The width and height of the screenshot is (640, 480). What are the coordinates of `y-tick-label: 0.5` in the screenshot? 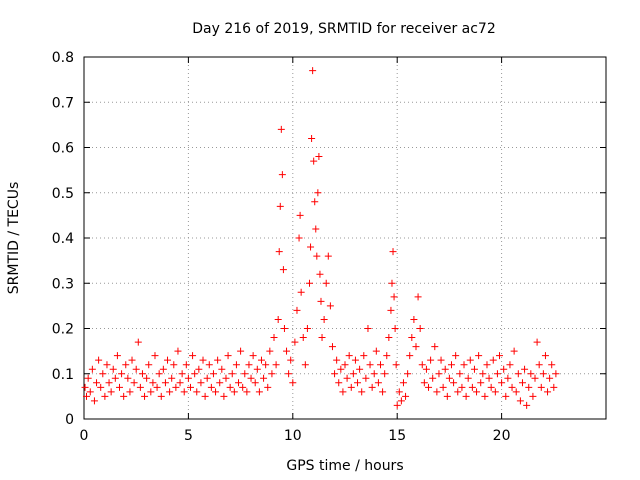 It's located at (63, 194).